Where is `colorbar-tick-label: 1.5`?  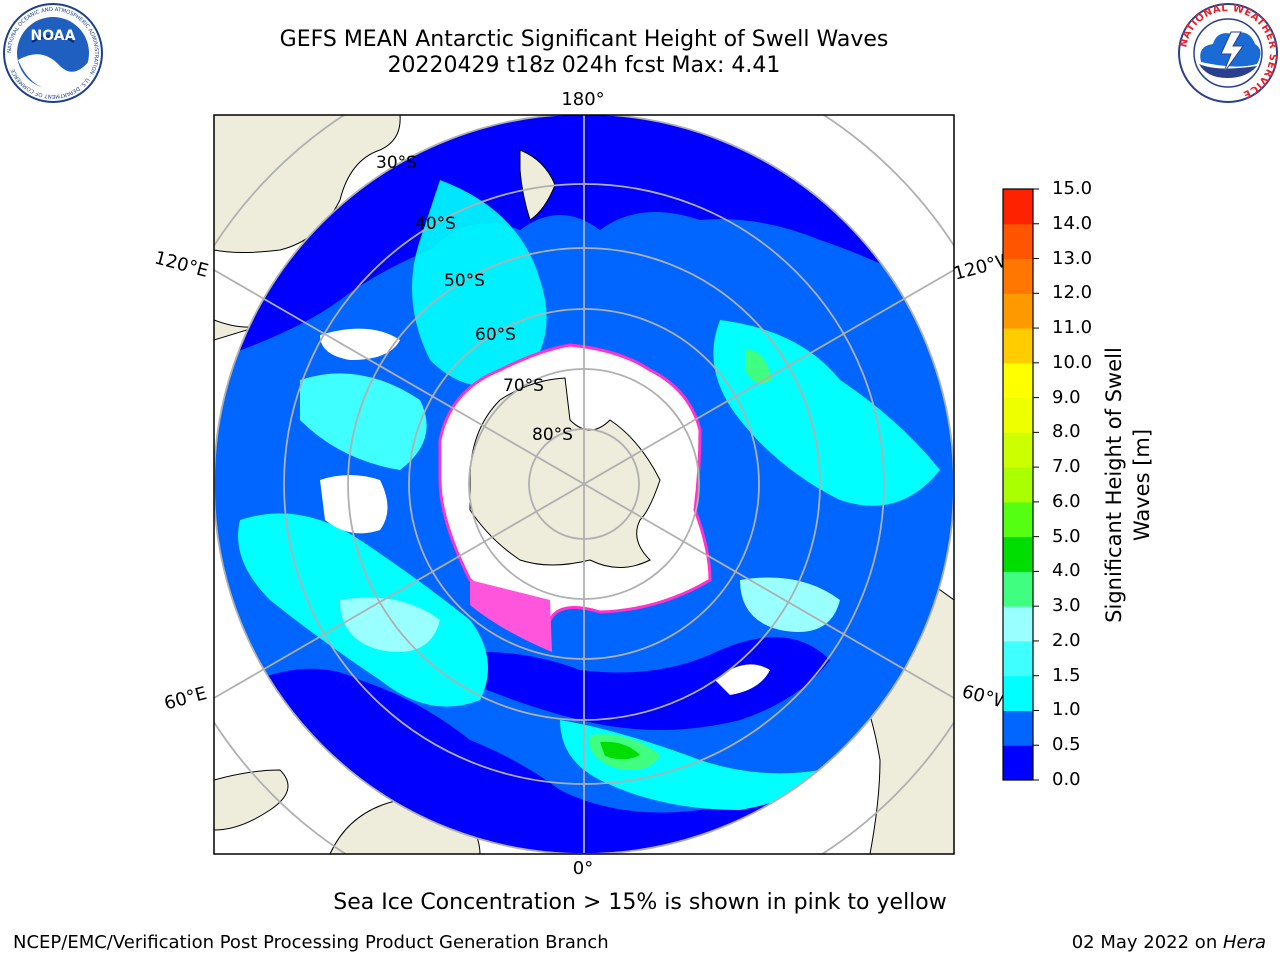
colorbar-tick-label: 1.5 is located at coordinates (1066, 675).